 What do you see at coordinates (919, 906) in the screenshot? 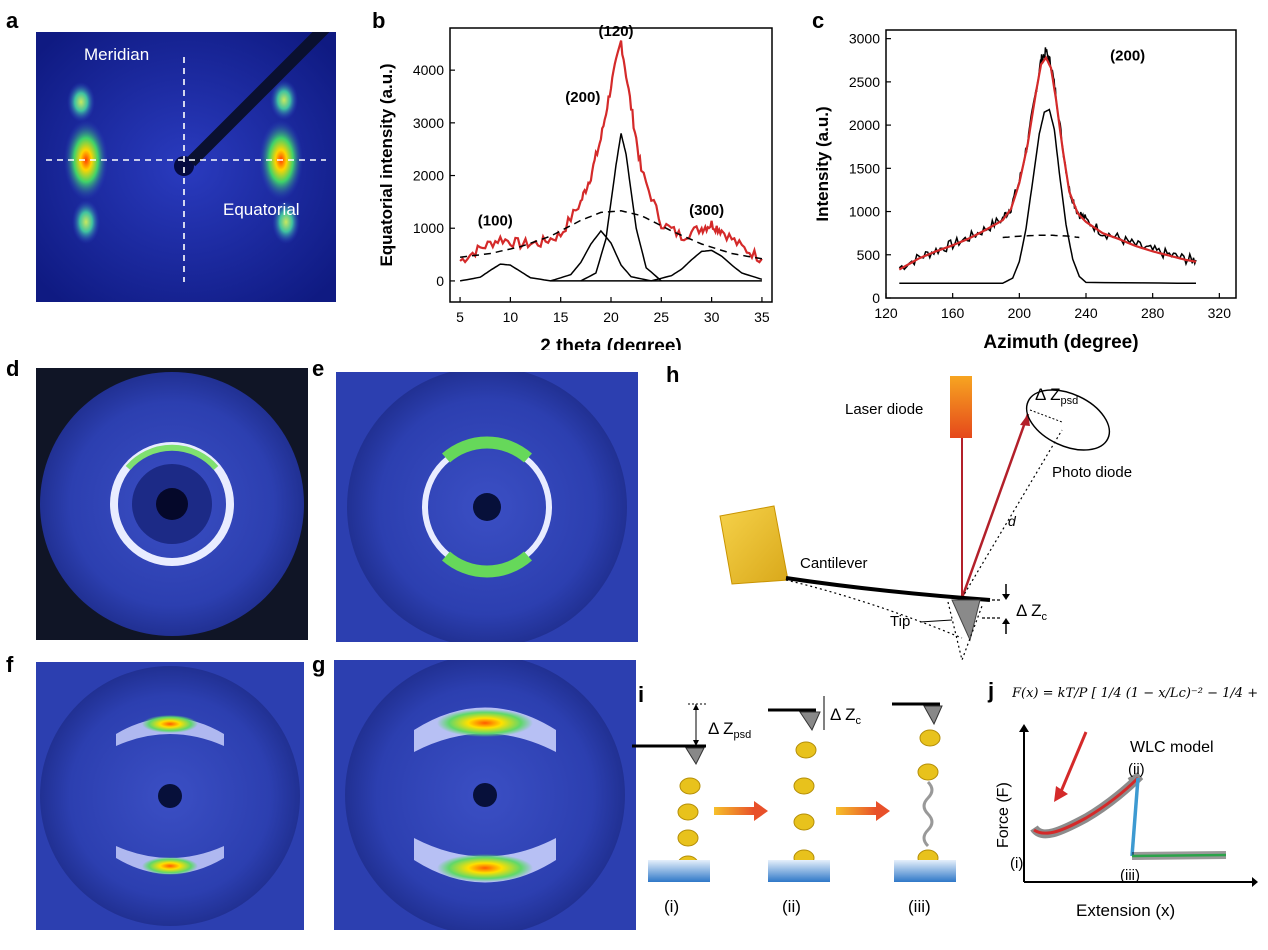
I see `step-label-iii: (iii)` at bounding box center [919, 906].